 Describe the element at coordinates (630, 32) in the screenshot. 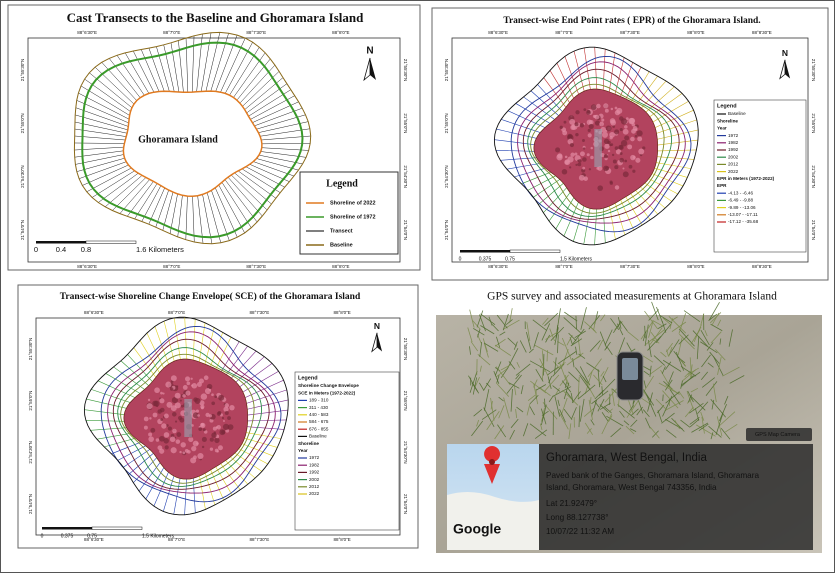

I see `longitude-label: 88°7'30"E` at that location.